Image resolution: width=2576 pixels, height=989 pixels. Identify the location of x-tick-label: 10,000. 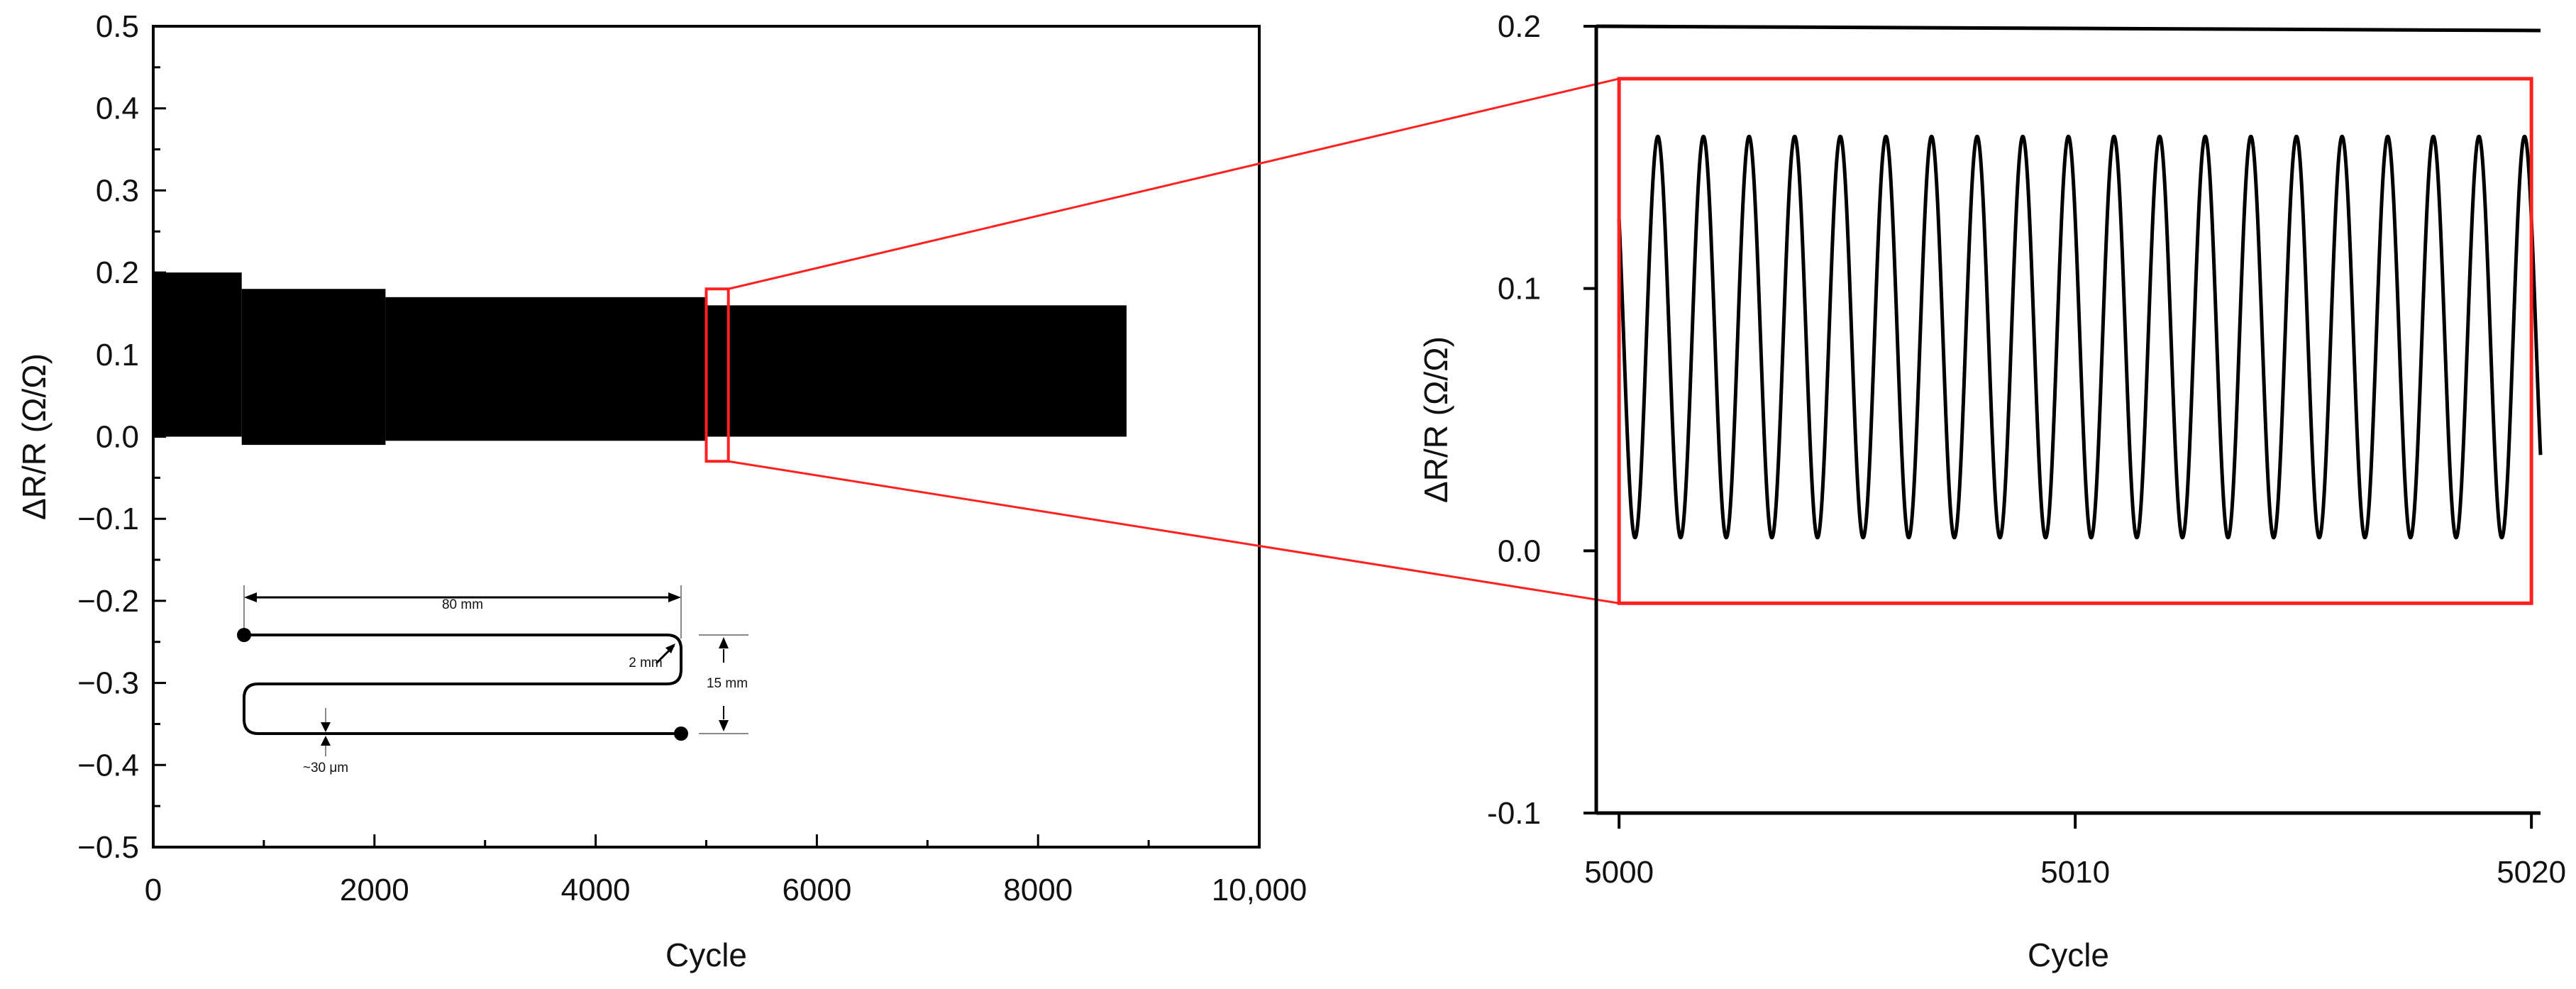
(1260, 890).